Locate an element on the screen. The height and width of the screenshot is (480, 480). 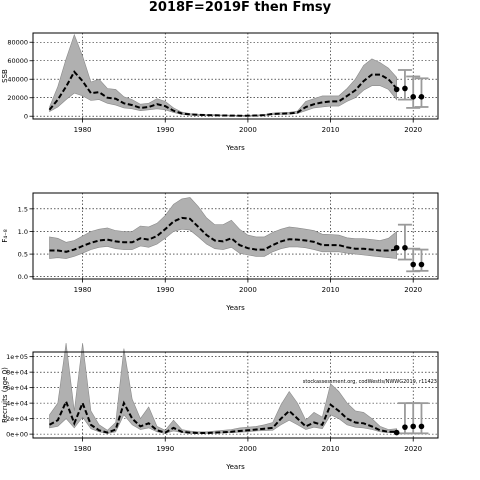
y-axis-label: SSB is located at coordinates (5, 76).